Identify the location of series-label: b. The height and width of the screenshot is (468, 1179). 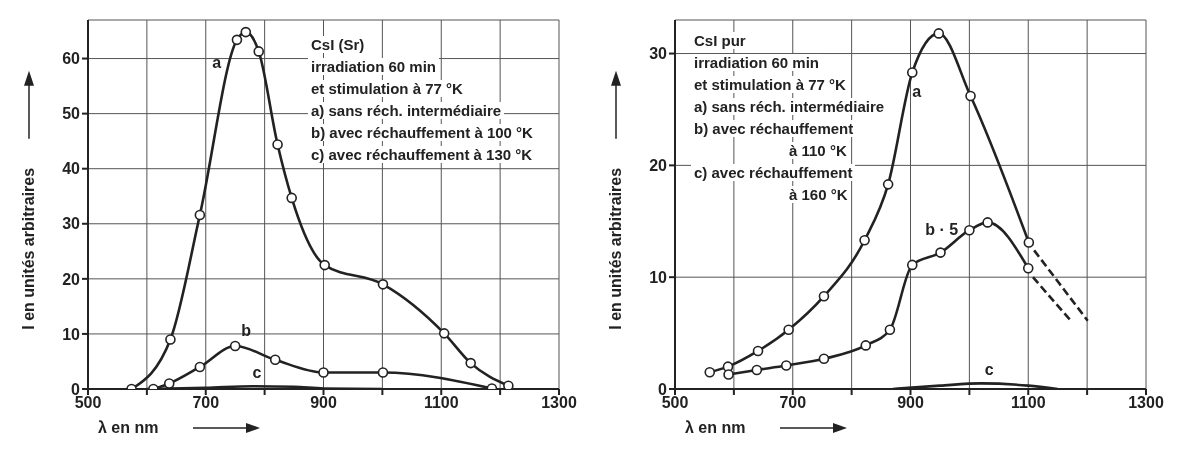
(246, 331).